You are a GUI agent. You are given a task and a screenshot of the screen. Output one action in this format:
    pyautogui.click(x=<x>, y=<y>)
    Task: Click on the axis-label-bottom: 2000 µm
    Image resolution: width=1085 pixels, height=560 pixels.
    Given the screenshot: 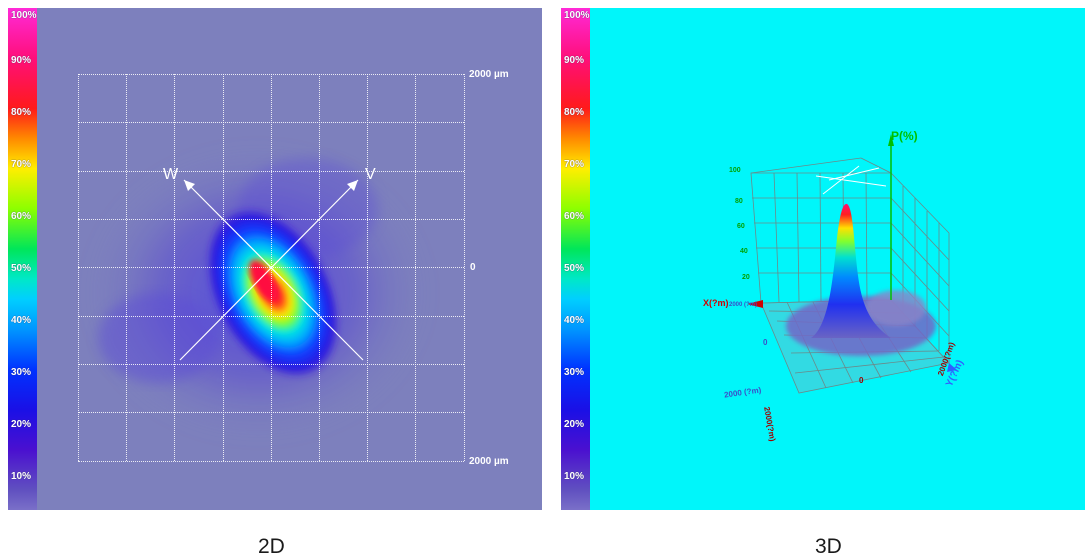 What is the action you would take?
    pyautogui.click(x=489, y=461)
    